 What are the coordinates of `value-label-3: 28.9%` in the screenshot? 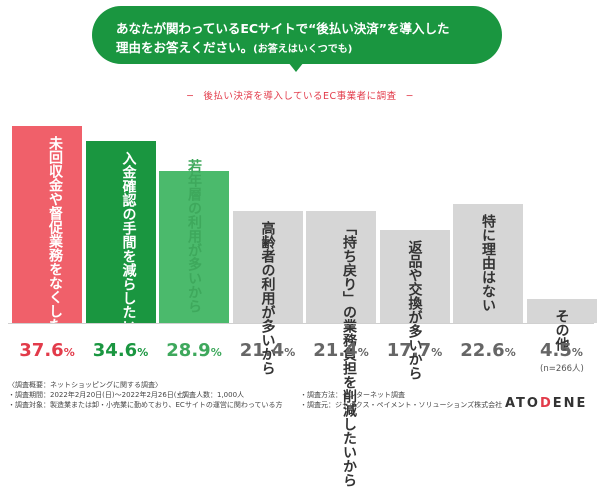 It's located at (194, 350).